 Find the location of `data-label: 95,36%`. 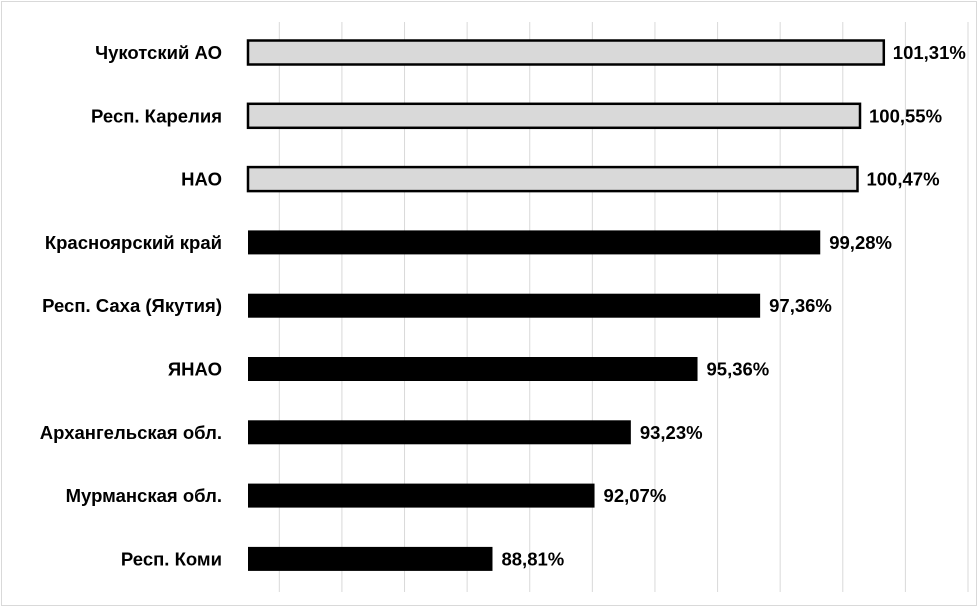

data-label: 95,36% is located at coordinates (738, 369).